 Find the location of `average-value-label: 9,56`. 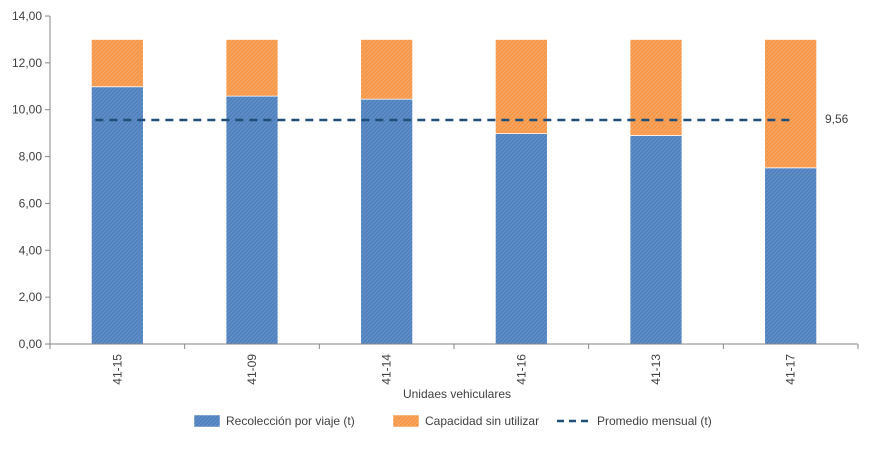

average-value-label: 9,56 is located at coordinates (837, 119).